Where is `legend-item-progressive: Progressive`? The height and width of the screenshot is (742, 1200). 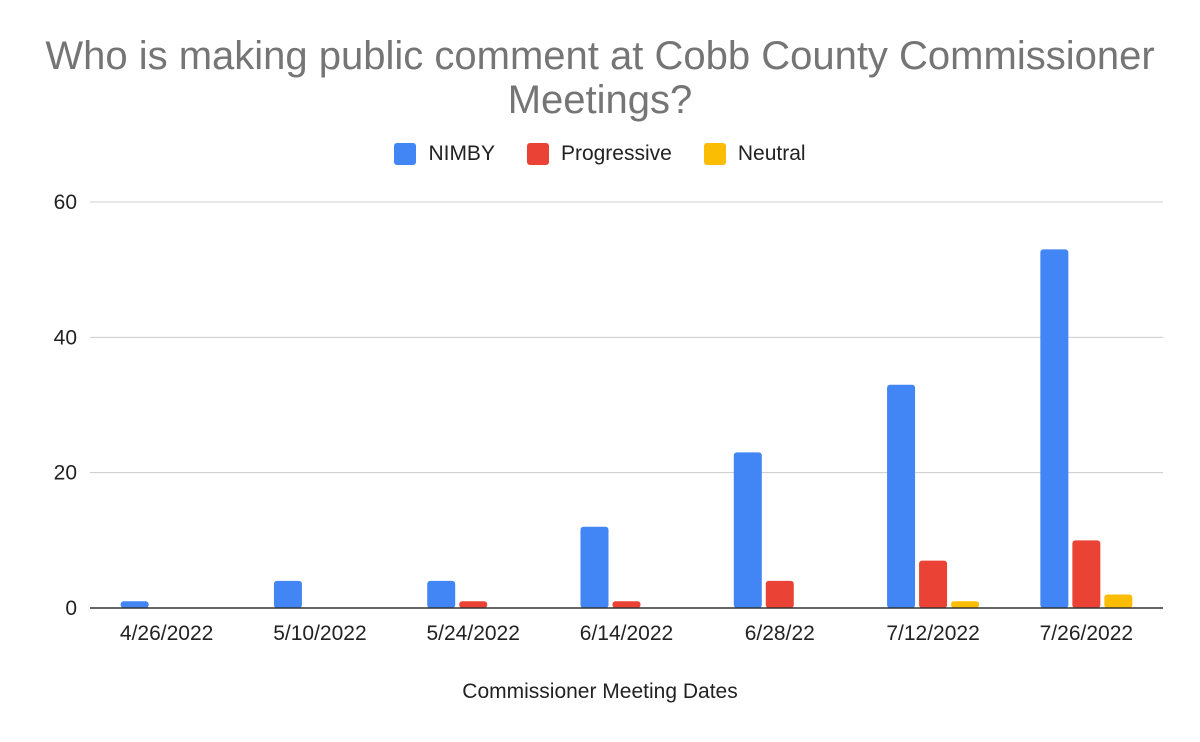
legend-item-progressive: Progressive is located at coordinates (599, 154).